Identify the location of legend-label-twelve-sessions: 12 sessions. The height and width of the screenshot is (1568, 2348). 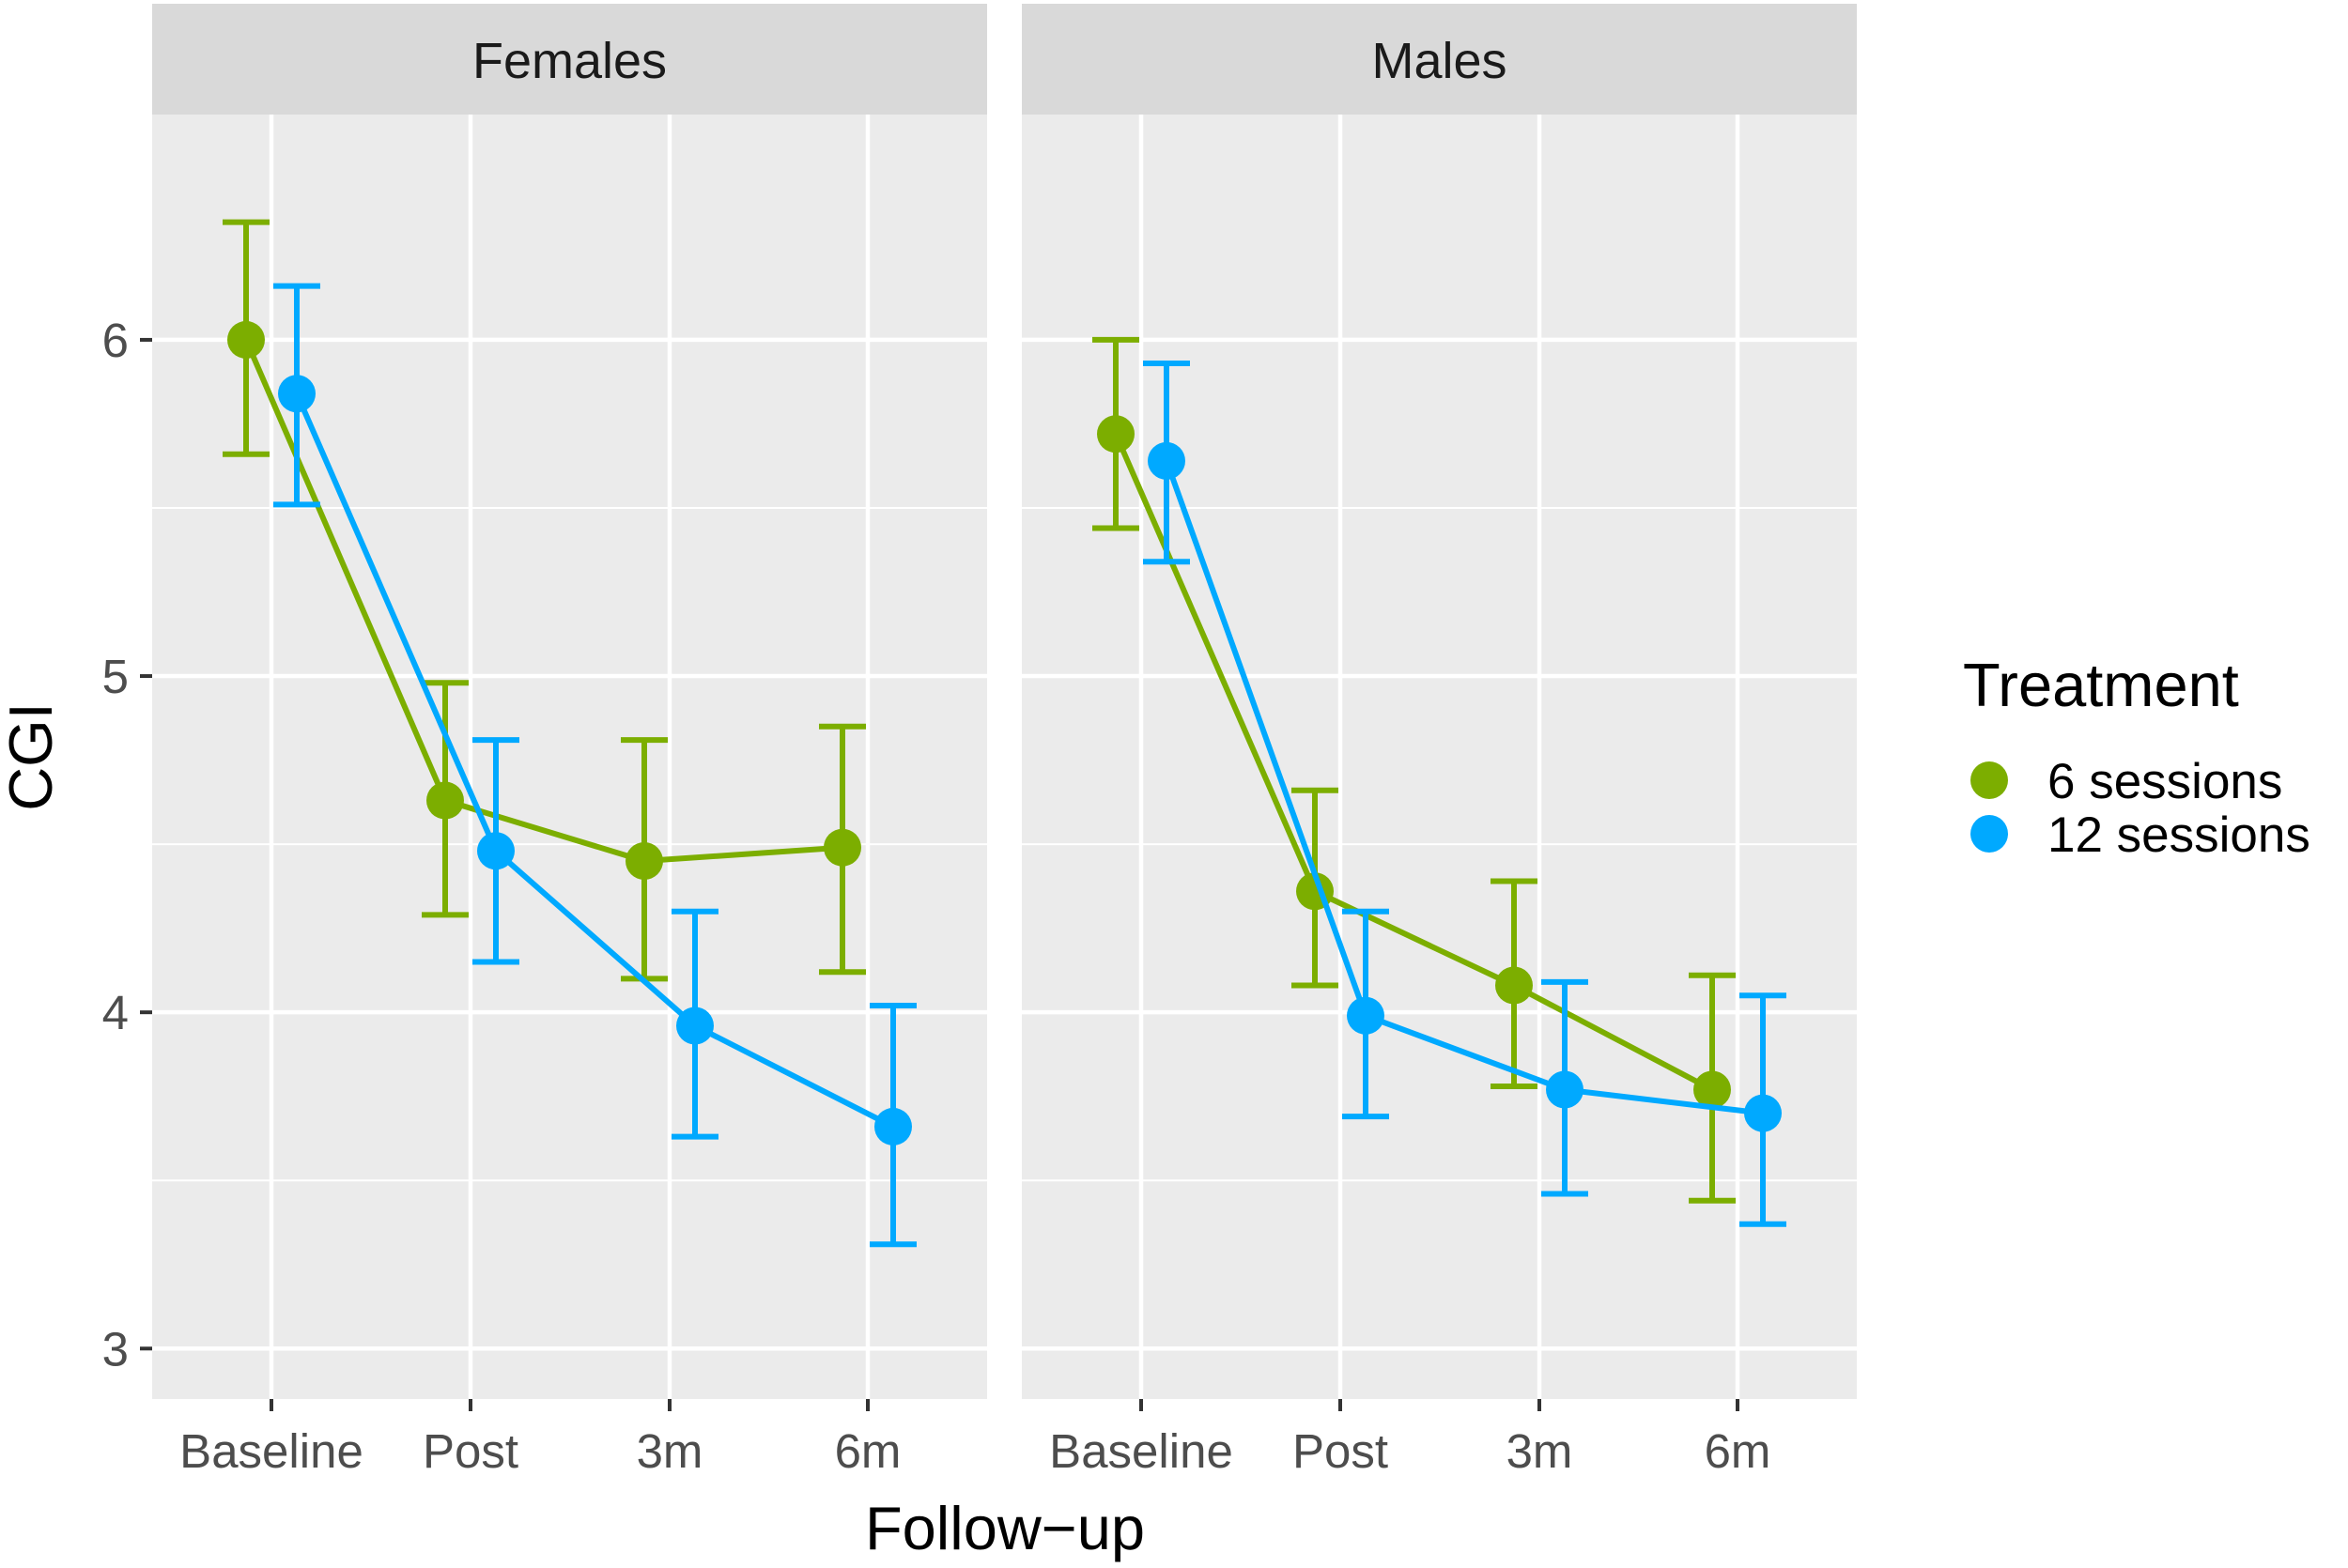
(2178, 835).